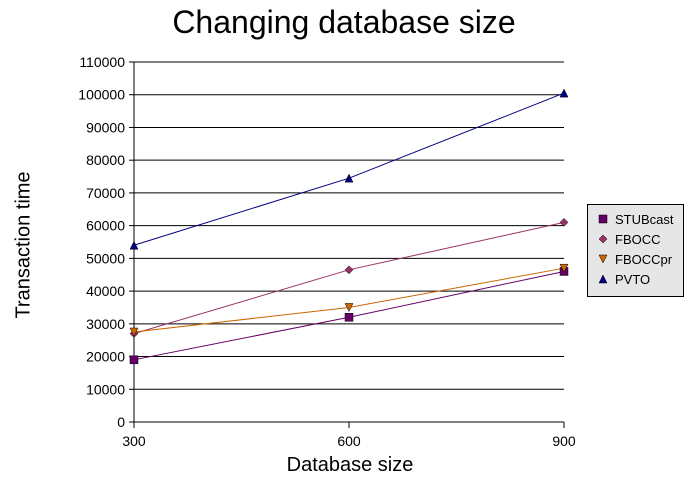  I want to click on y-tick-label: 40000, so click(105, 291).